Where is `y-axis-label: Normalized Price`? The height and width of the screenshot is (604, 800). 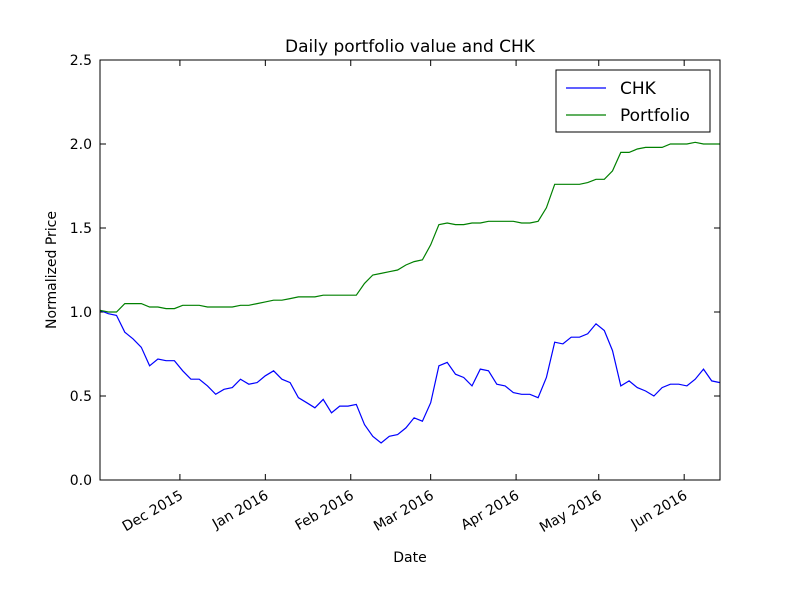 y-axis-label: Normalized Price is located at coordinates (52, 270).